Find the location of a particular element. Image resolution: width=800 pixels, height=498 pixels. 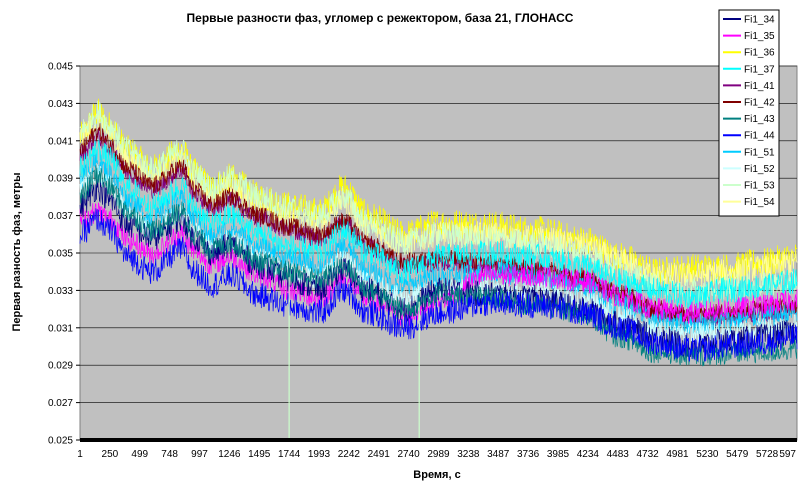

x-tick-label: 499 is located at coordinates (139, 454).